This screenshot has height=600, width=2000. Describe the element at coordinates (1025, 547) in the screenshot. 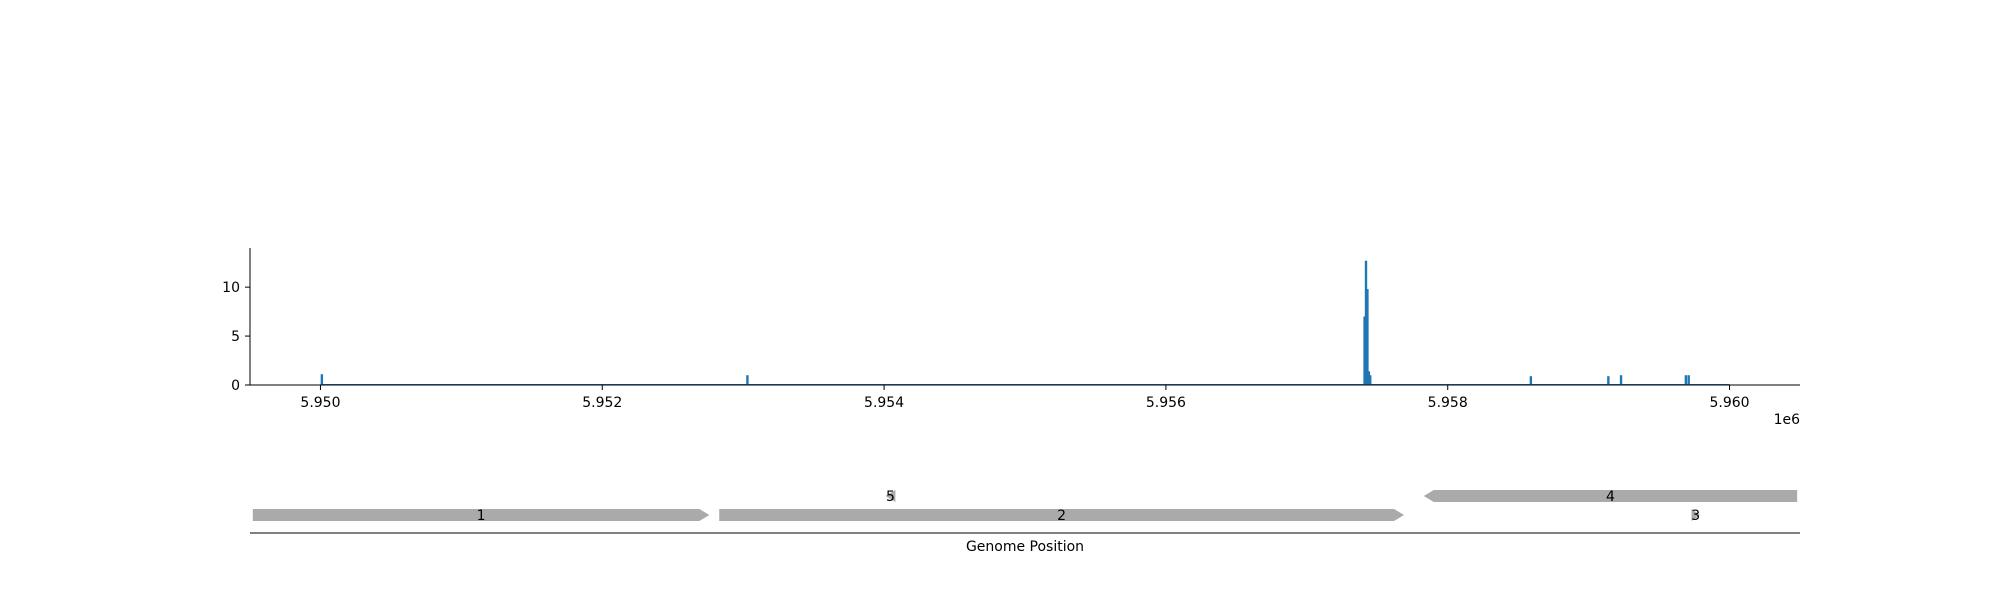

I see `x-axis-title: Genome Position` at that location.